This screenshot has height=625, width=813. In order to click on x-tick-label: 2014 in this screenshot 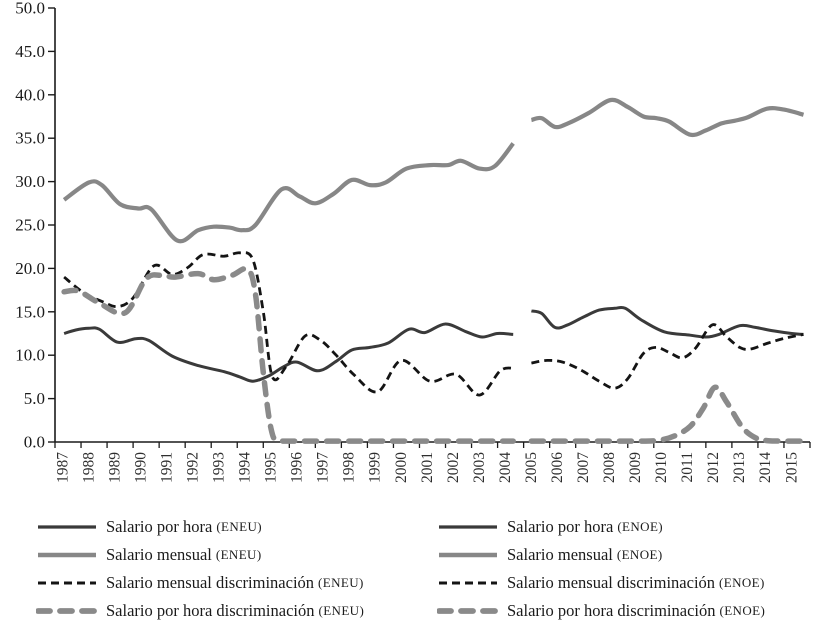, I will do `click(765, 467)`.